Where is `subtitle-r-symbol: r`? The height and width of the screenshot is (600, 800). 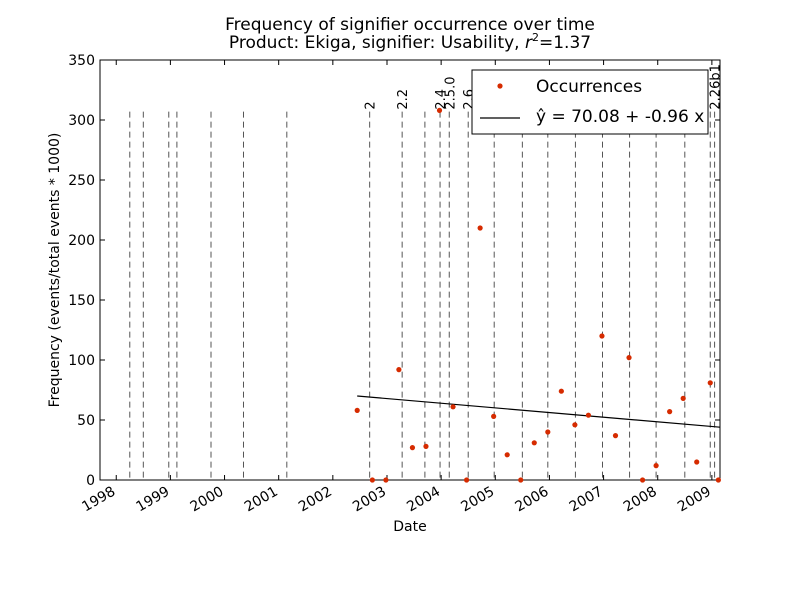 subtitle-r-symbol: r is located at coordinates (529, 43).